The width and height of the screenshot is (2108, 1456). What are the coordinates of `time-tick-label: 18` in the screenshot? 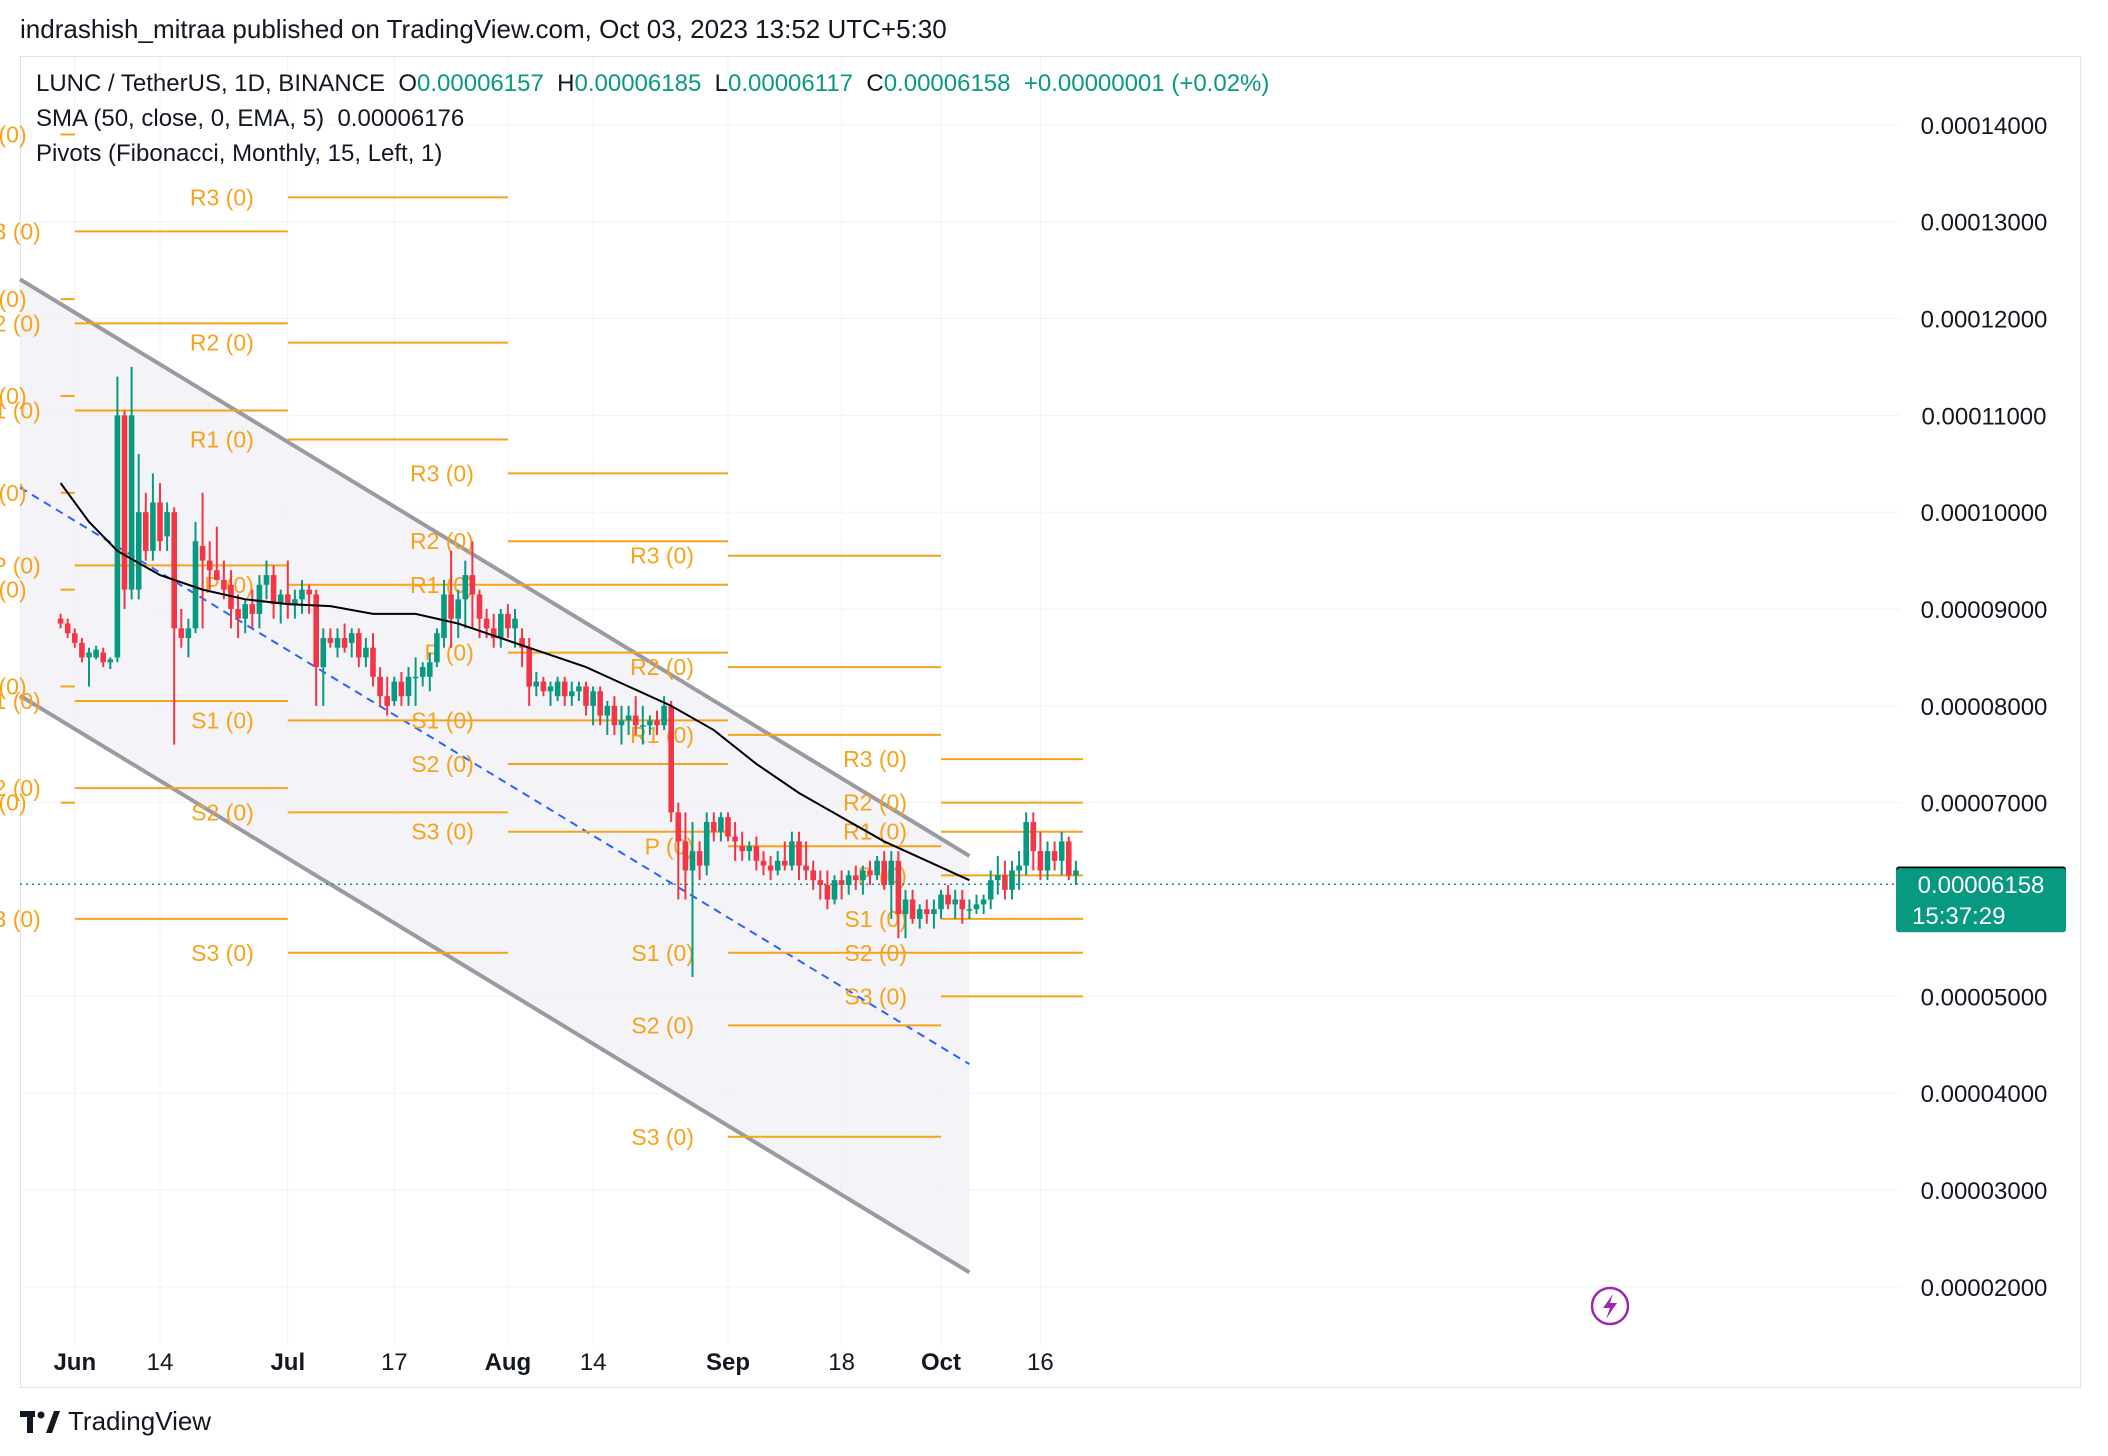 It's located at (841, 1362).